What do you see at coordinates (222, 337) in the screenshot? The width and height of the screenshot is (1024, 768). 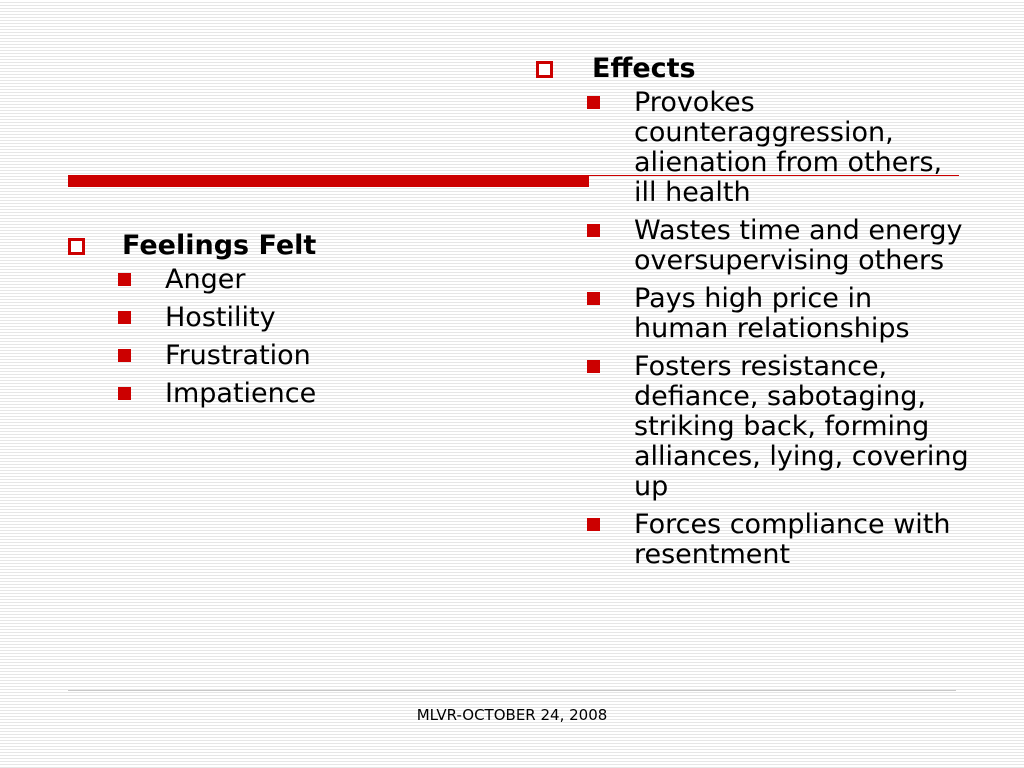 I see `feelings-list: Anger Hostility Frustration Impatience` at bounding box center [222, 337].